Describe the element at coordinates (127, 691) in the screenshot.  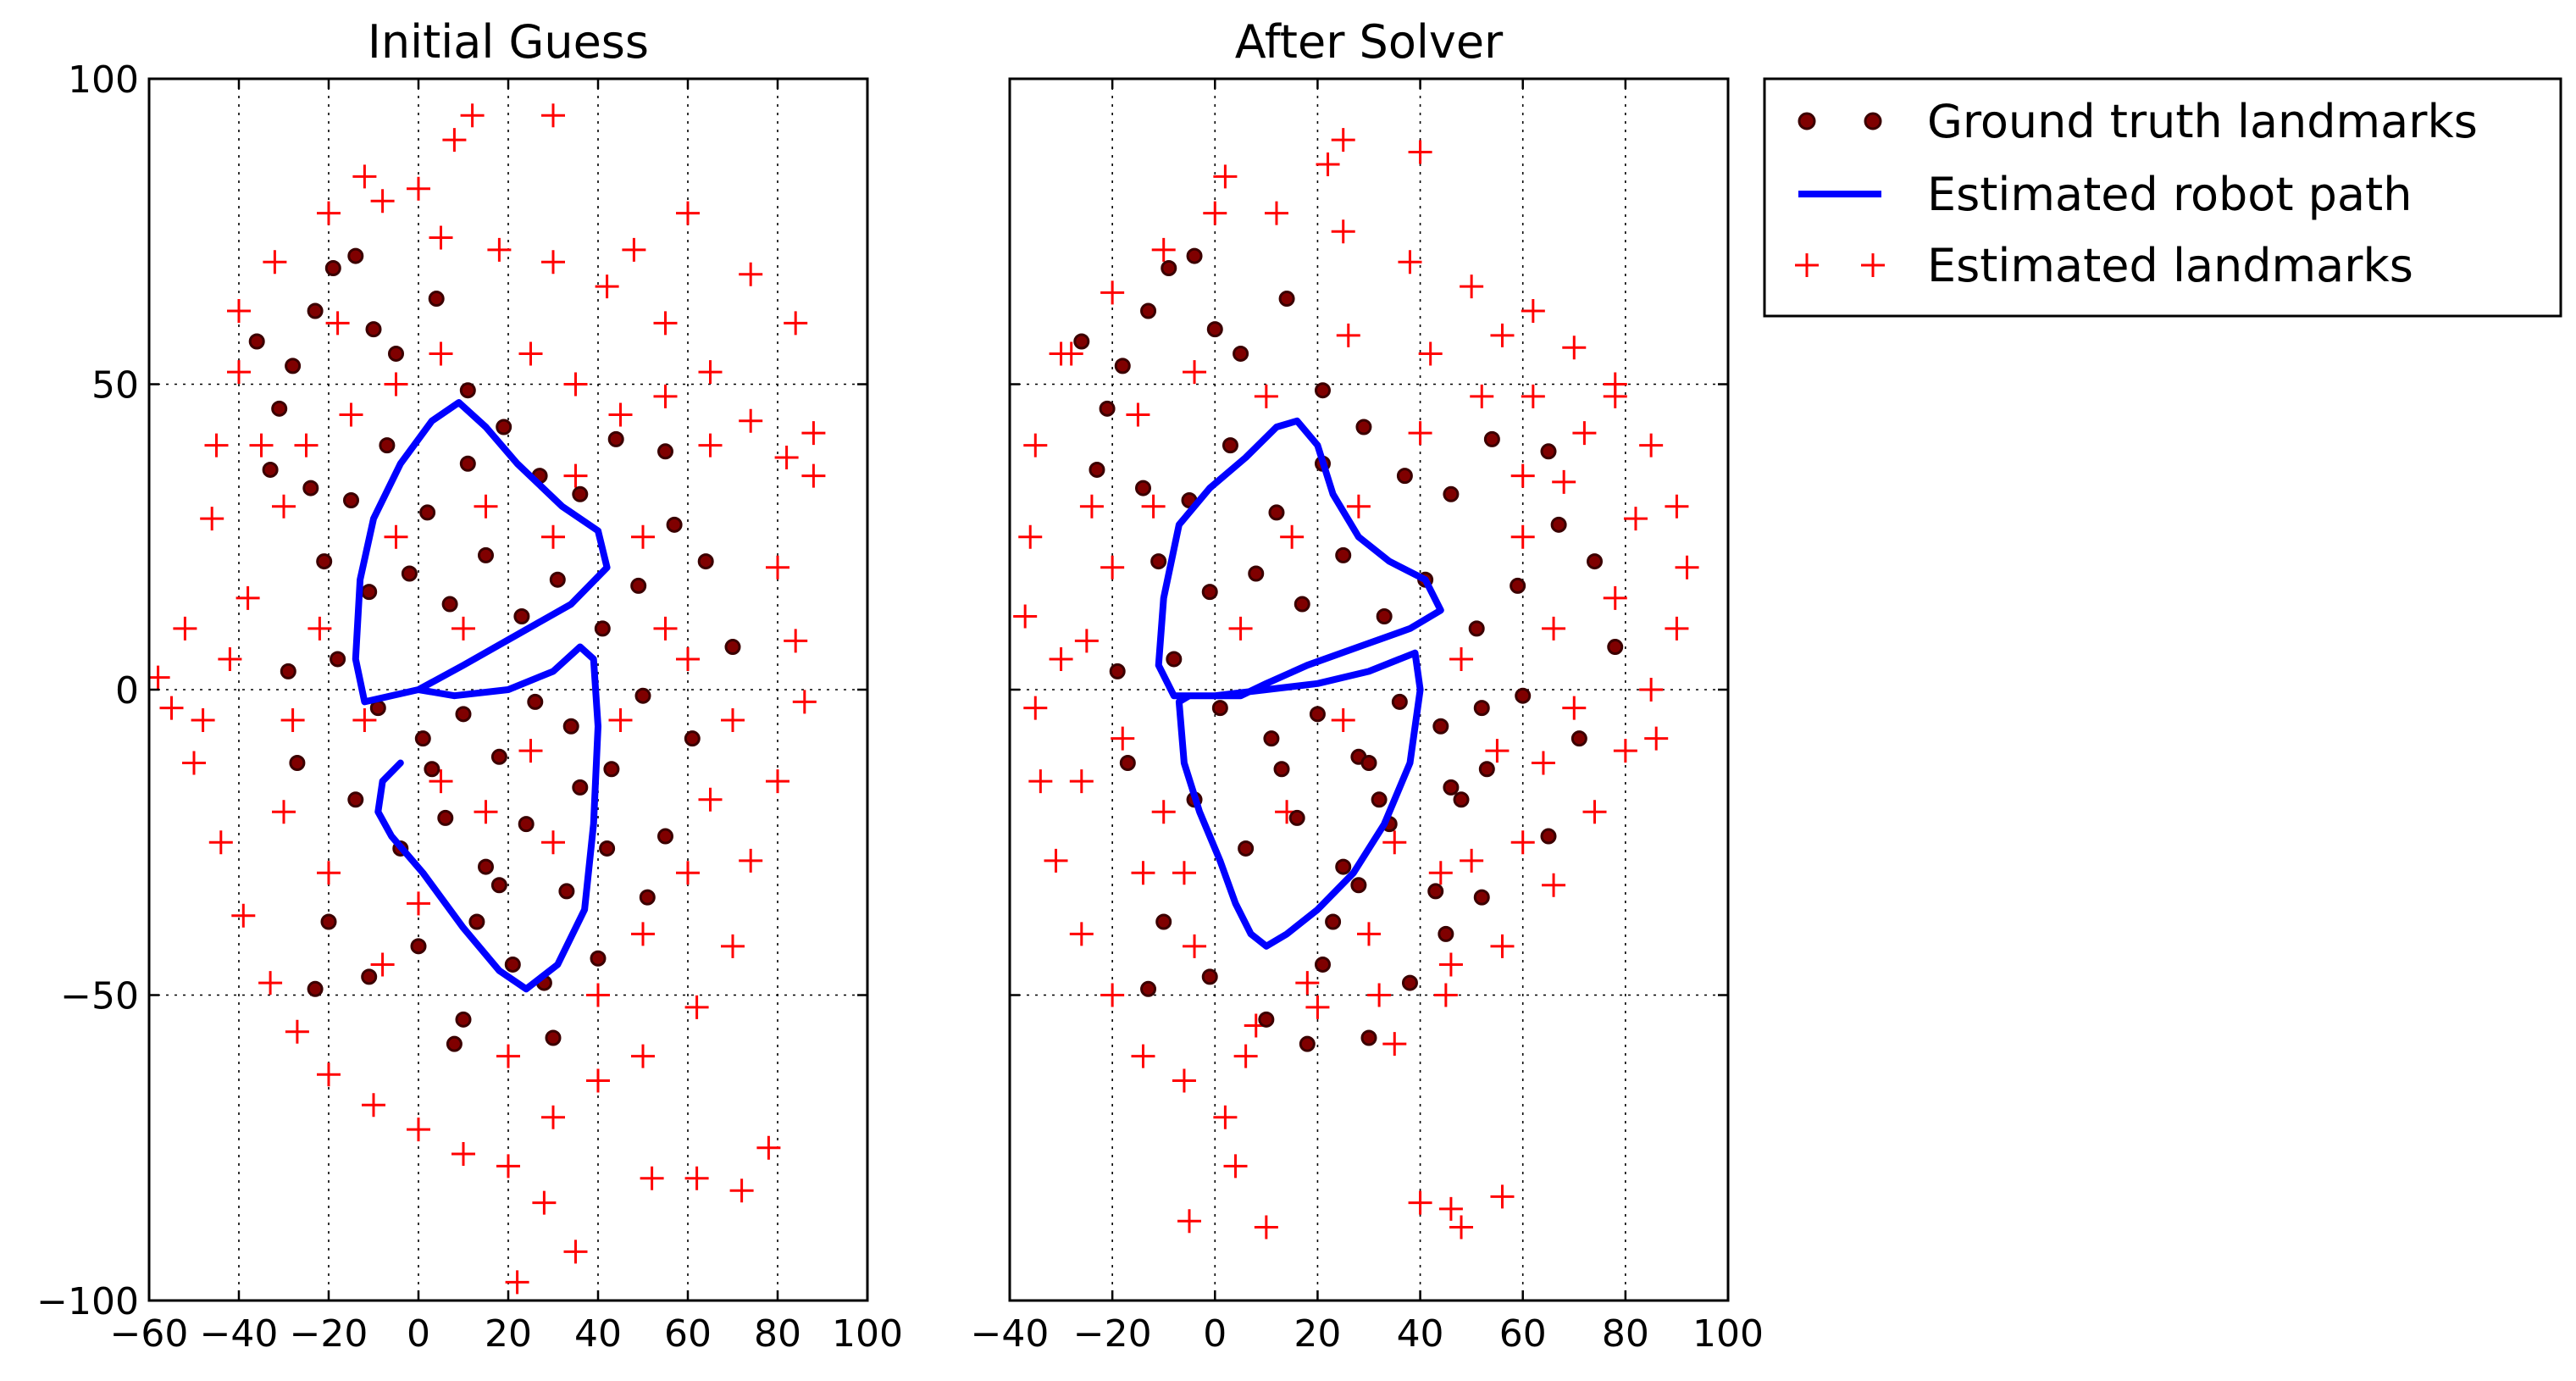
I see `initial-guess-ytick-label: 0` at that location.